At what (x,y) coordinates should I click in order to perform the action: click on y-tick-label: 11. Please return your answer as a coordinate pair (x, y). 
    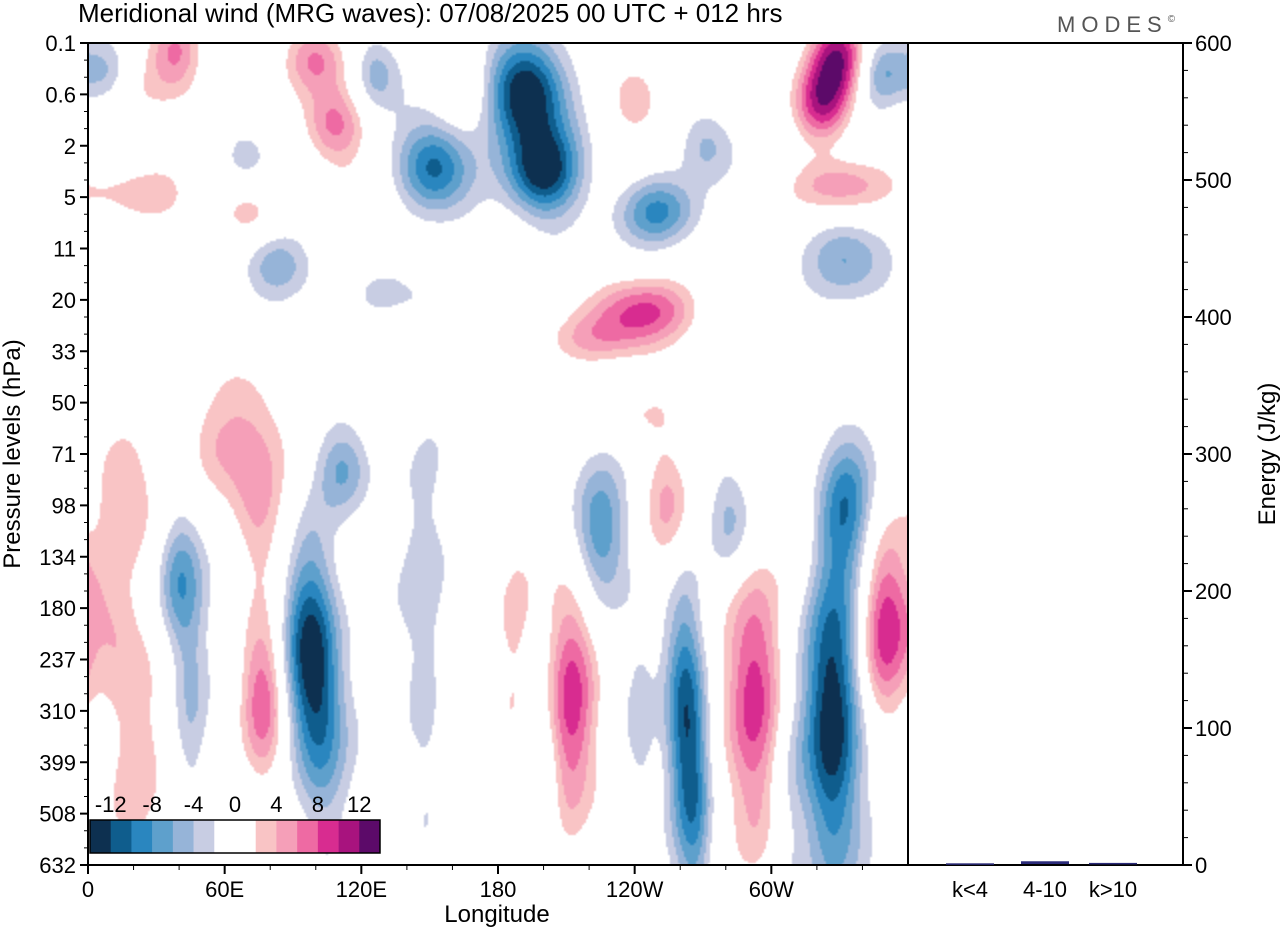
    Looking at the image, I should click on (64, 249).